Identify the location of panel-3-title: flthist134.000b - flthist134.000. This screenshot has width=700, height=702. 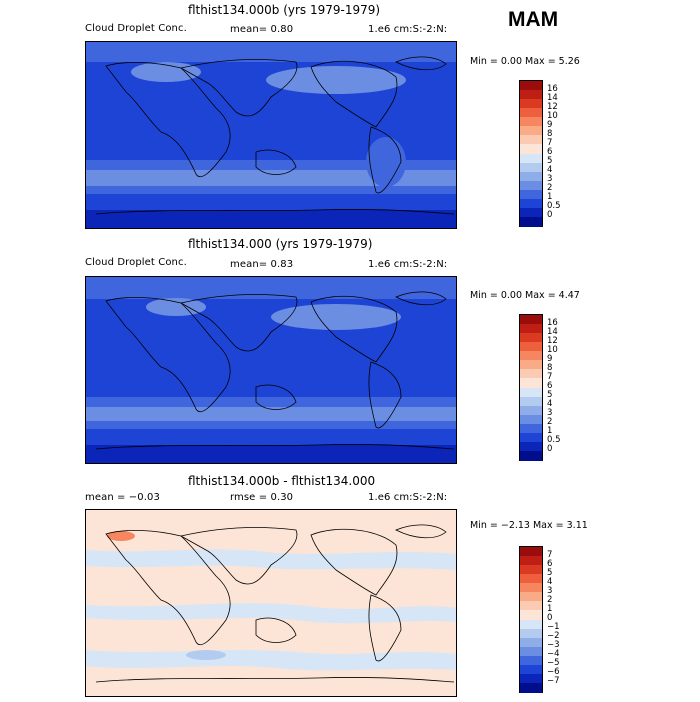
(282, 481).